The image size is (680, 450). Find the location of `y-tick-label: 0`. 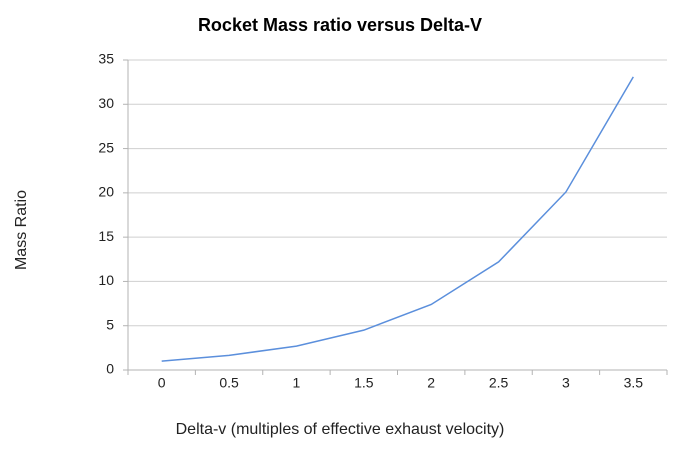

y-tick-label: 0 is located at coordinates (110, 369).